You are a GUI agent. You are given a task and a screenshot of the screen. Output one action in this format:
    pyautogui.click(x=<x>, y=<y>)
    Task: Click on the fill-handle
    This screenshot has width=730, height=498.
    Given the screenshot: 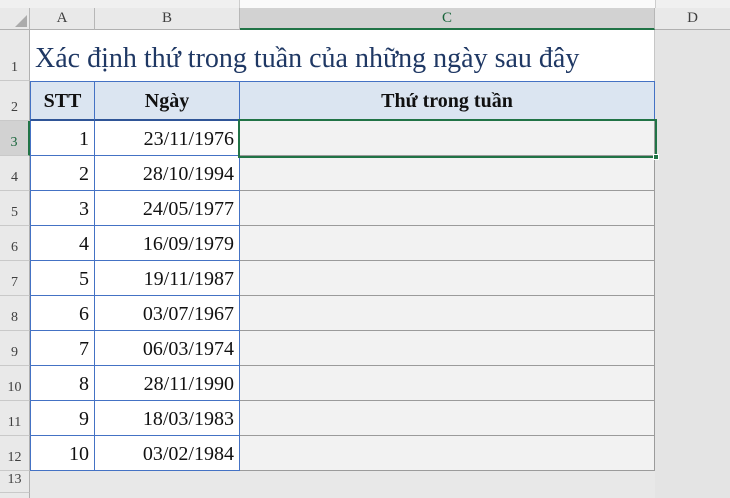 What is the action you would take?
    pyautogui.click(x=656, y=157)
    